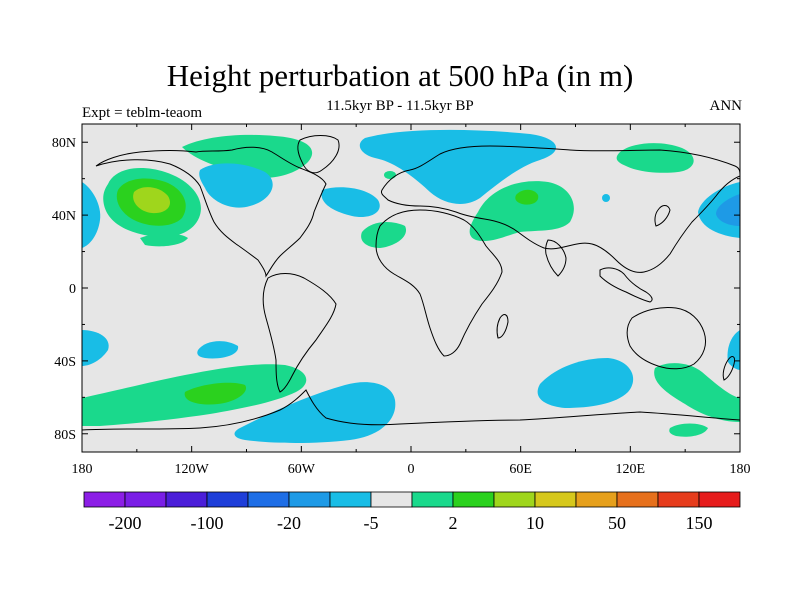 The image size is (800, 600). What do you see at coordinates (726, 106) in the screenshot?
I see `season-label: ANN` at bounding box center [726, 106].